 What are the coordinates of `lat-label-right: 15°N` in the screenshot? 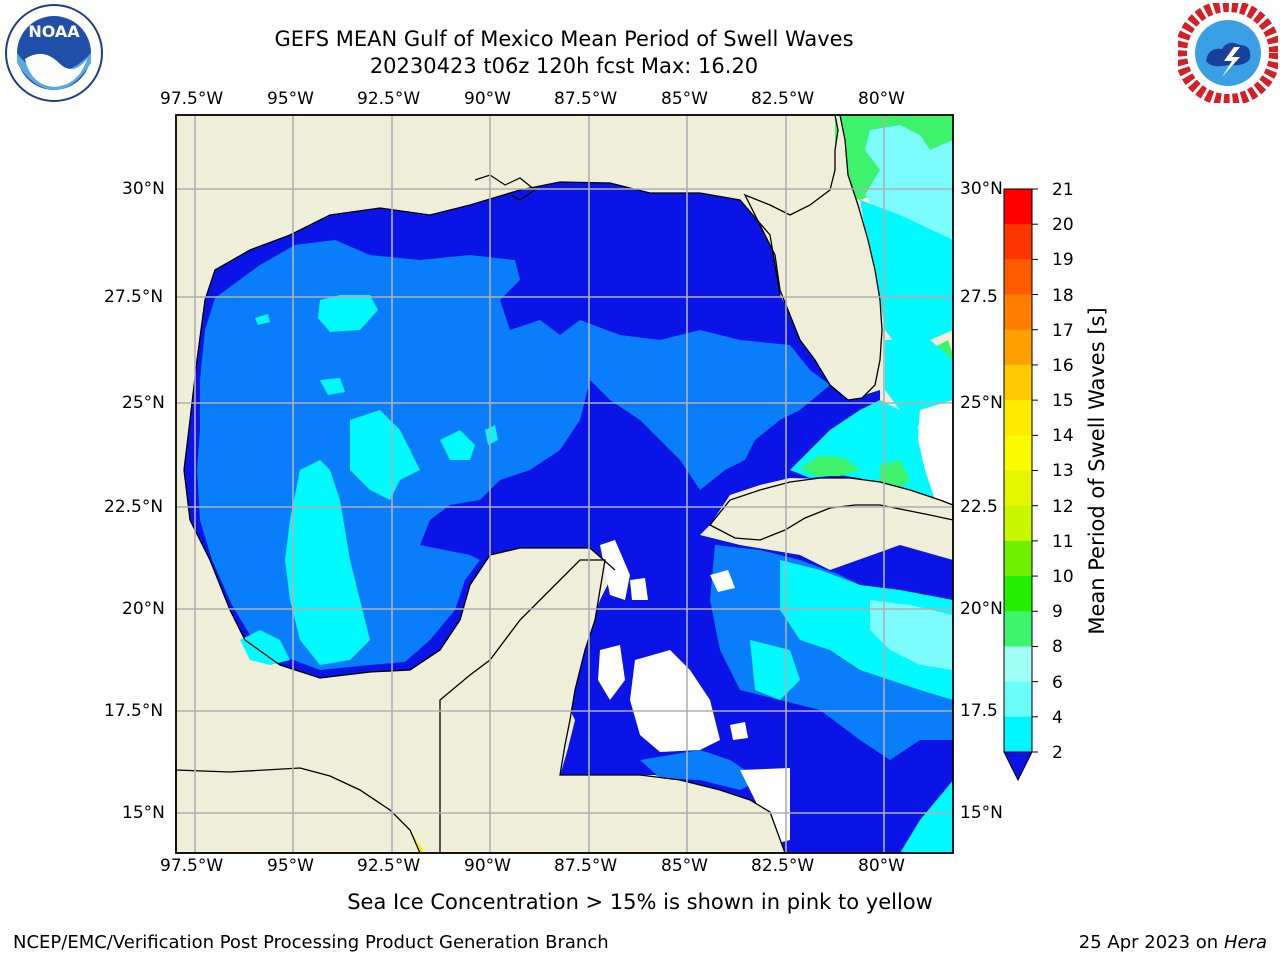 It's located at (981, 813).